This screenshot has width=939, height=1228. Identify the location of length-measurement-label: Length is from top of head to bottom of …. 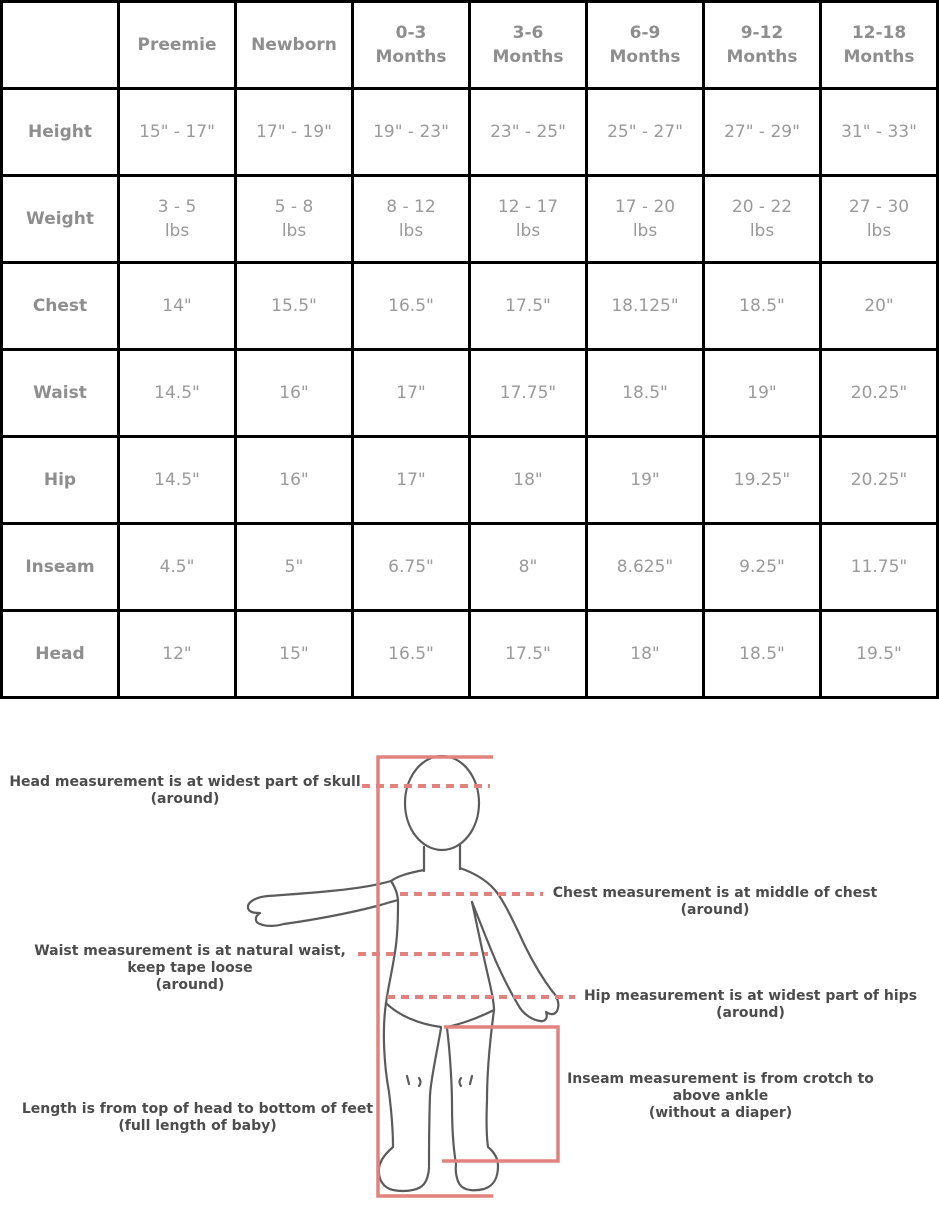
(197, 1118).